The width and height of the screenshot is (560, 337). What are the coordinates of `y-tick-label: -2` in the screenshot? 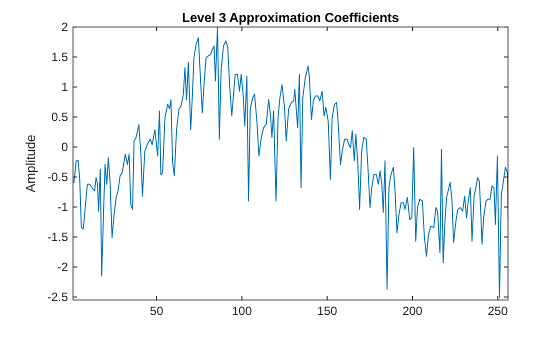 It's located at (62, 267).